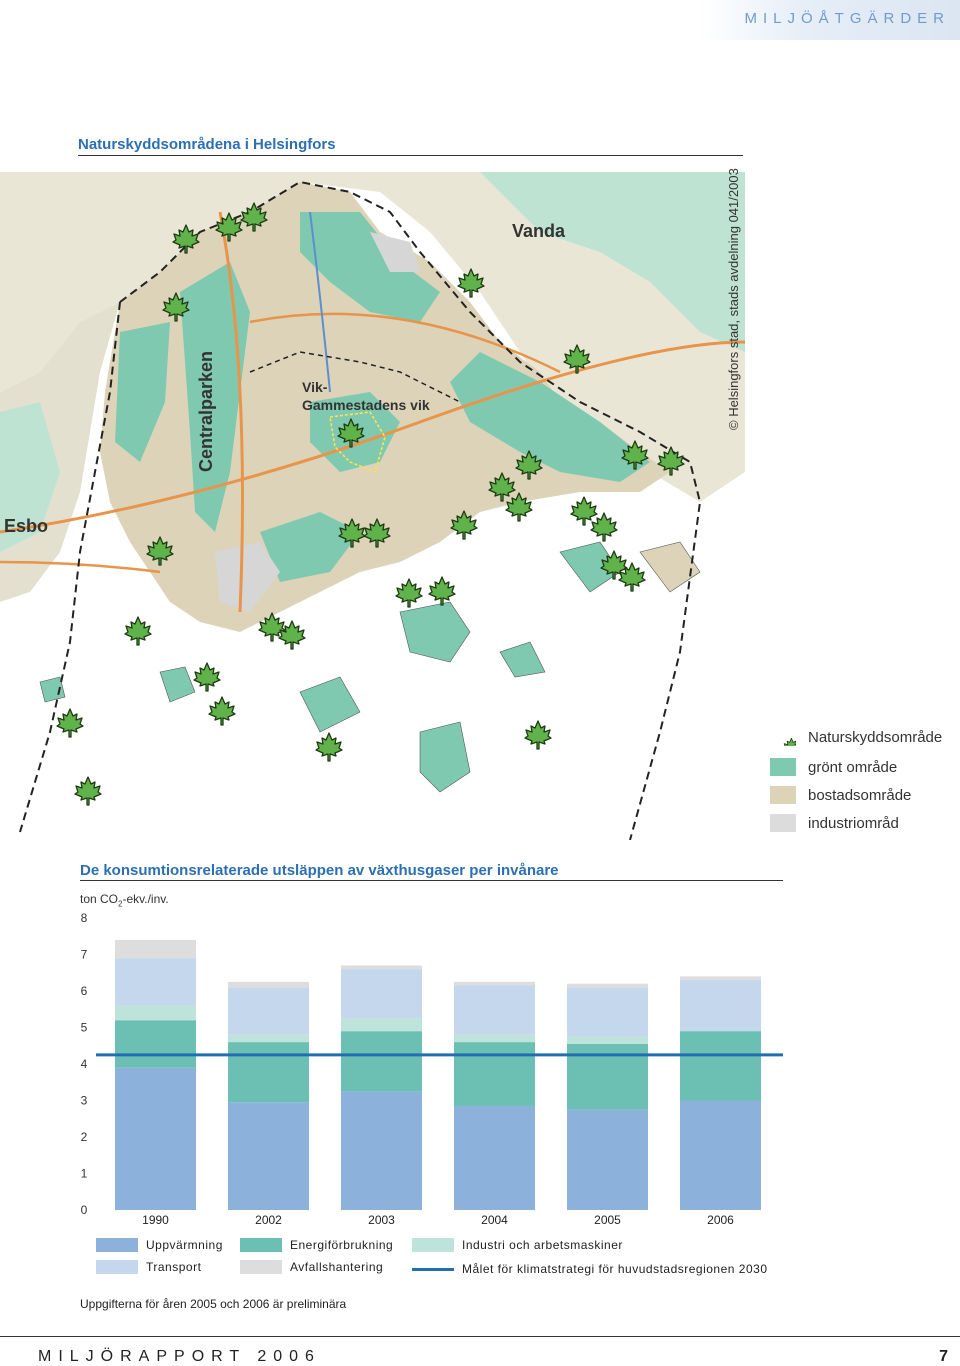  What do you see at coordinates (431, 880) in the screenshot?
I see `chart-title-divider` at bounding box center [431, 880].